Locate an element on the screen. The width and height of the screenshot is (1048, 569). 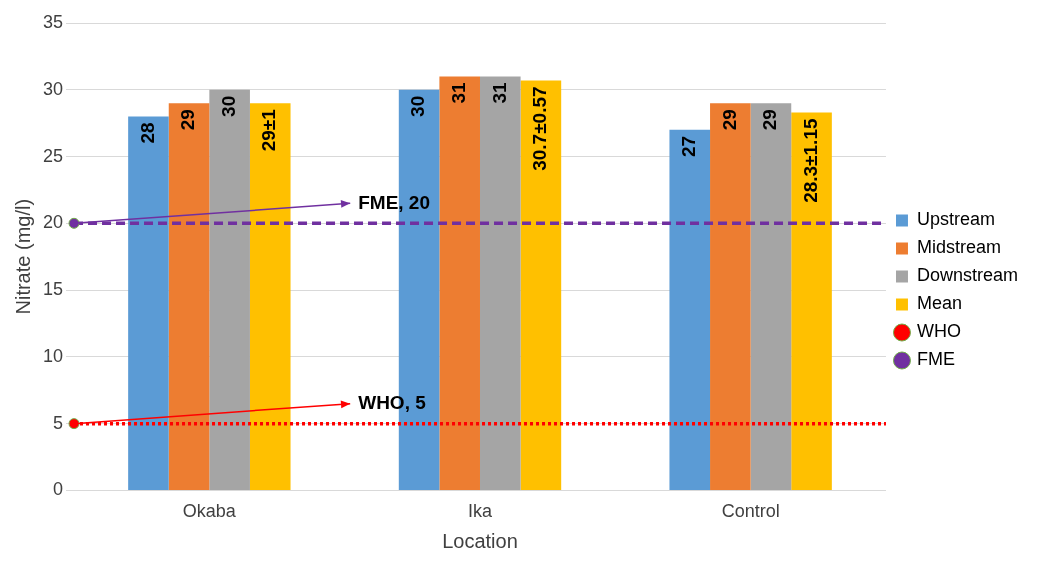
data-label: 28.3±1.15 is located at coordinates (810, 160).